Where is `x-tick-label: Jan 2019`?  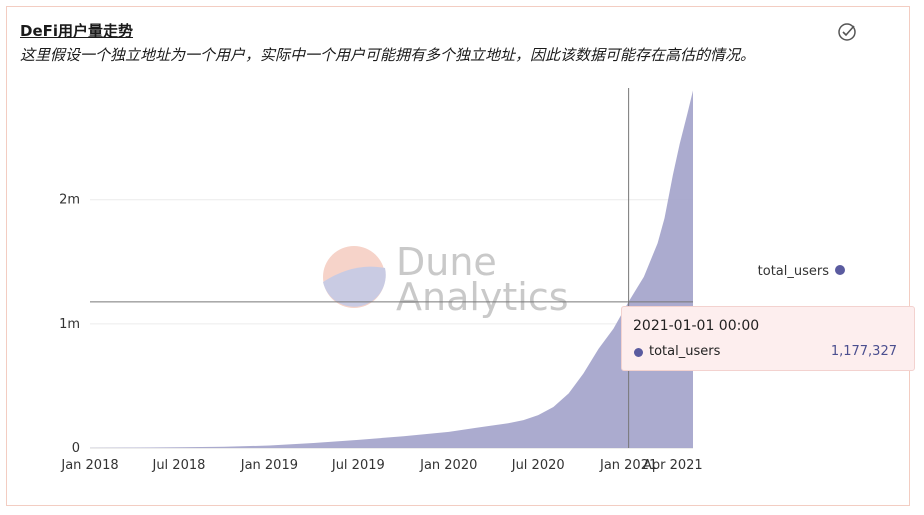 x-tick-label: Jan 2019 is located at coordinates (269, 465).